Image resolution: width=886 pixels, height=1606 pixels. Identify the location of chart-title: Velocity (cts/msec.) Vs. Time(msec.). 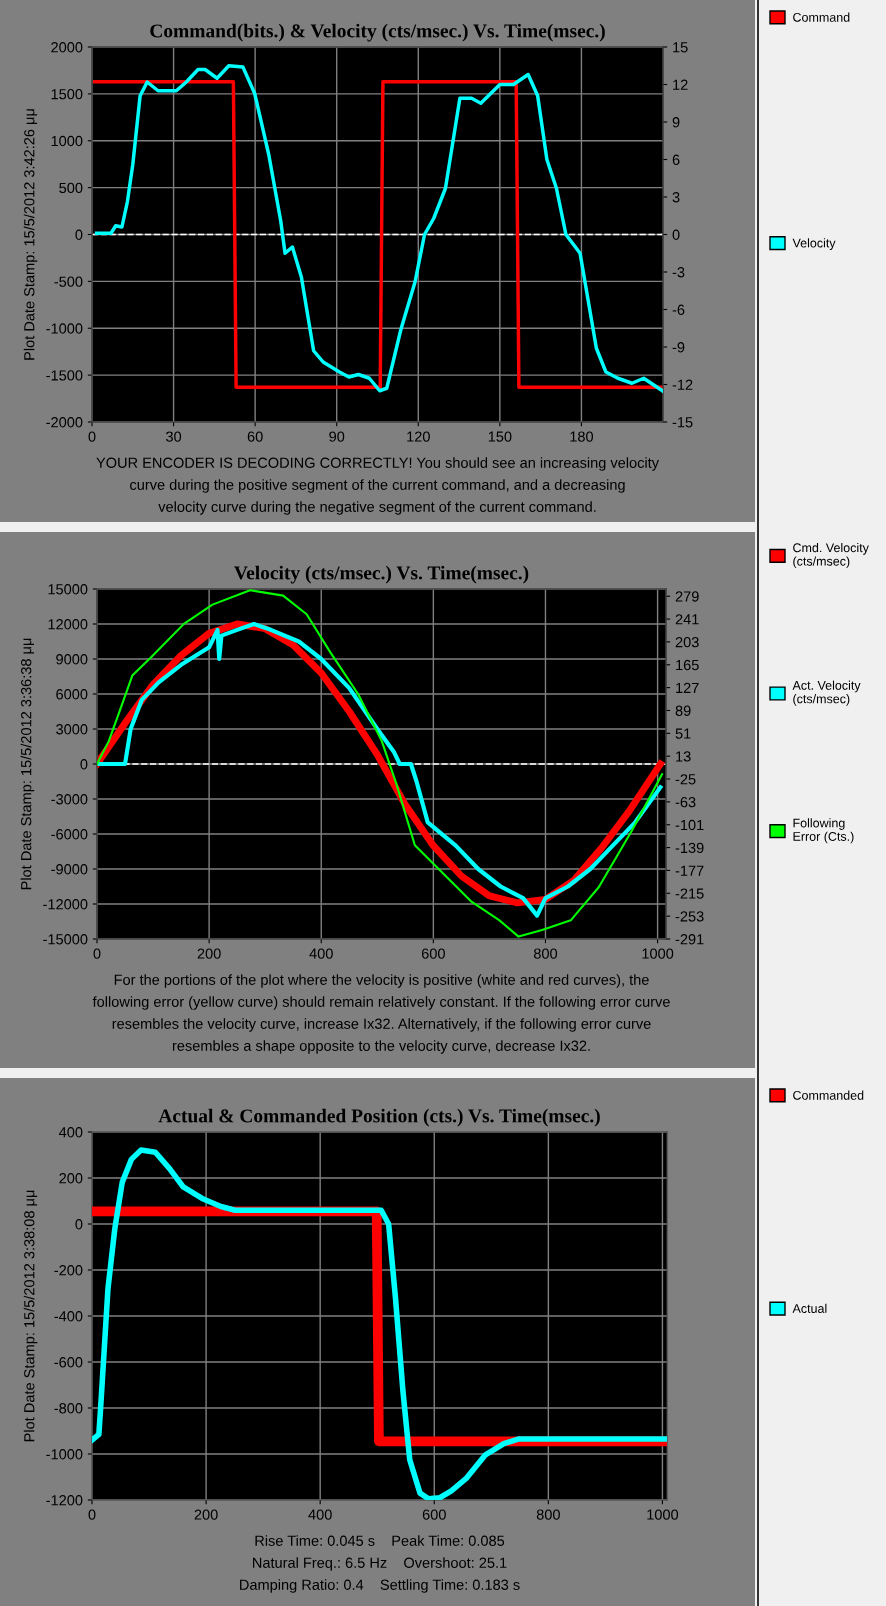
(381, 574).